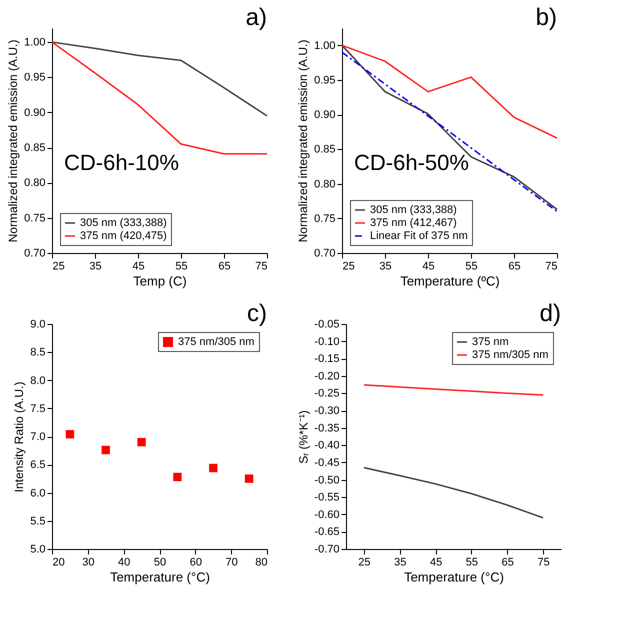 The height and width of the screenshot is (636, 621). Describe the element at coordinates (413, 223) in the screenshot. I see `legend-label: 375 nm (412,467)` at that location.